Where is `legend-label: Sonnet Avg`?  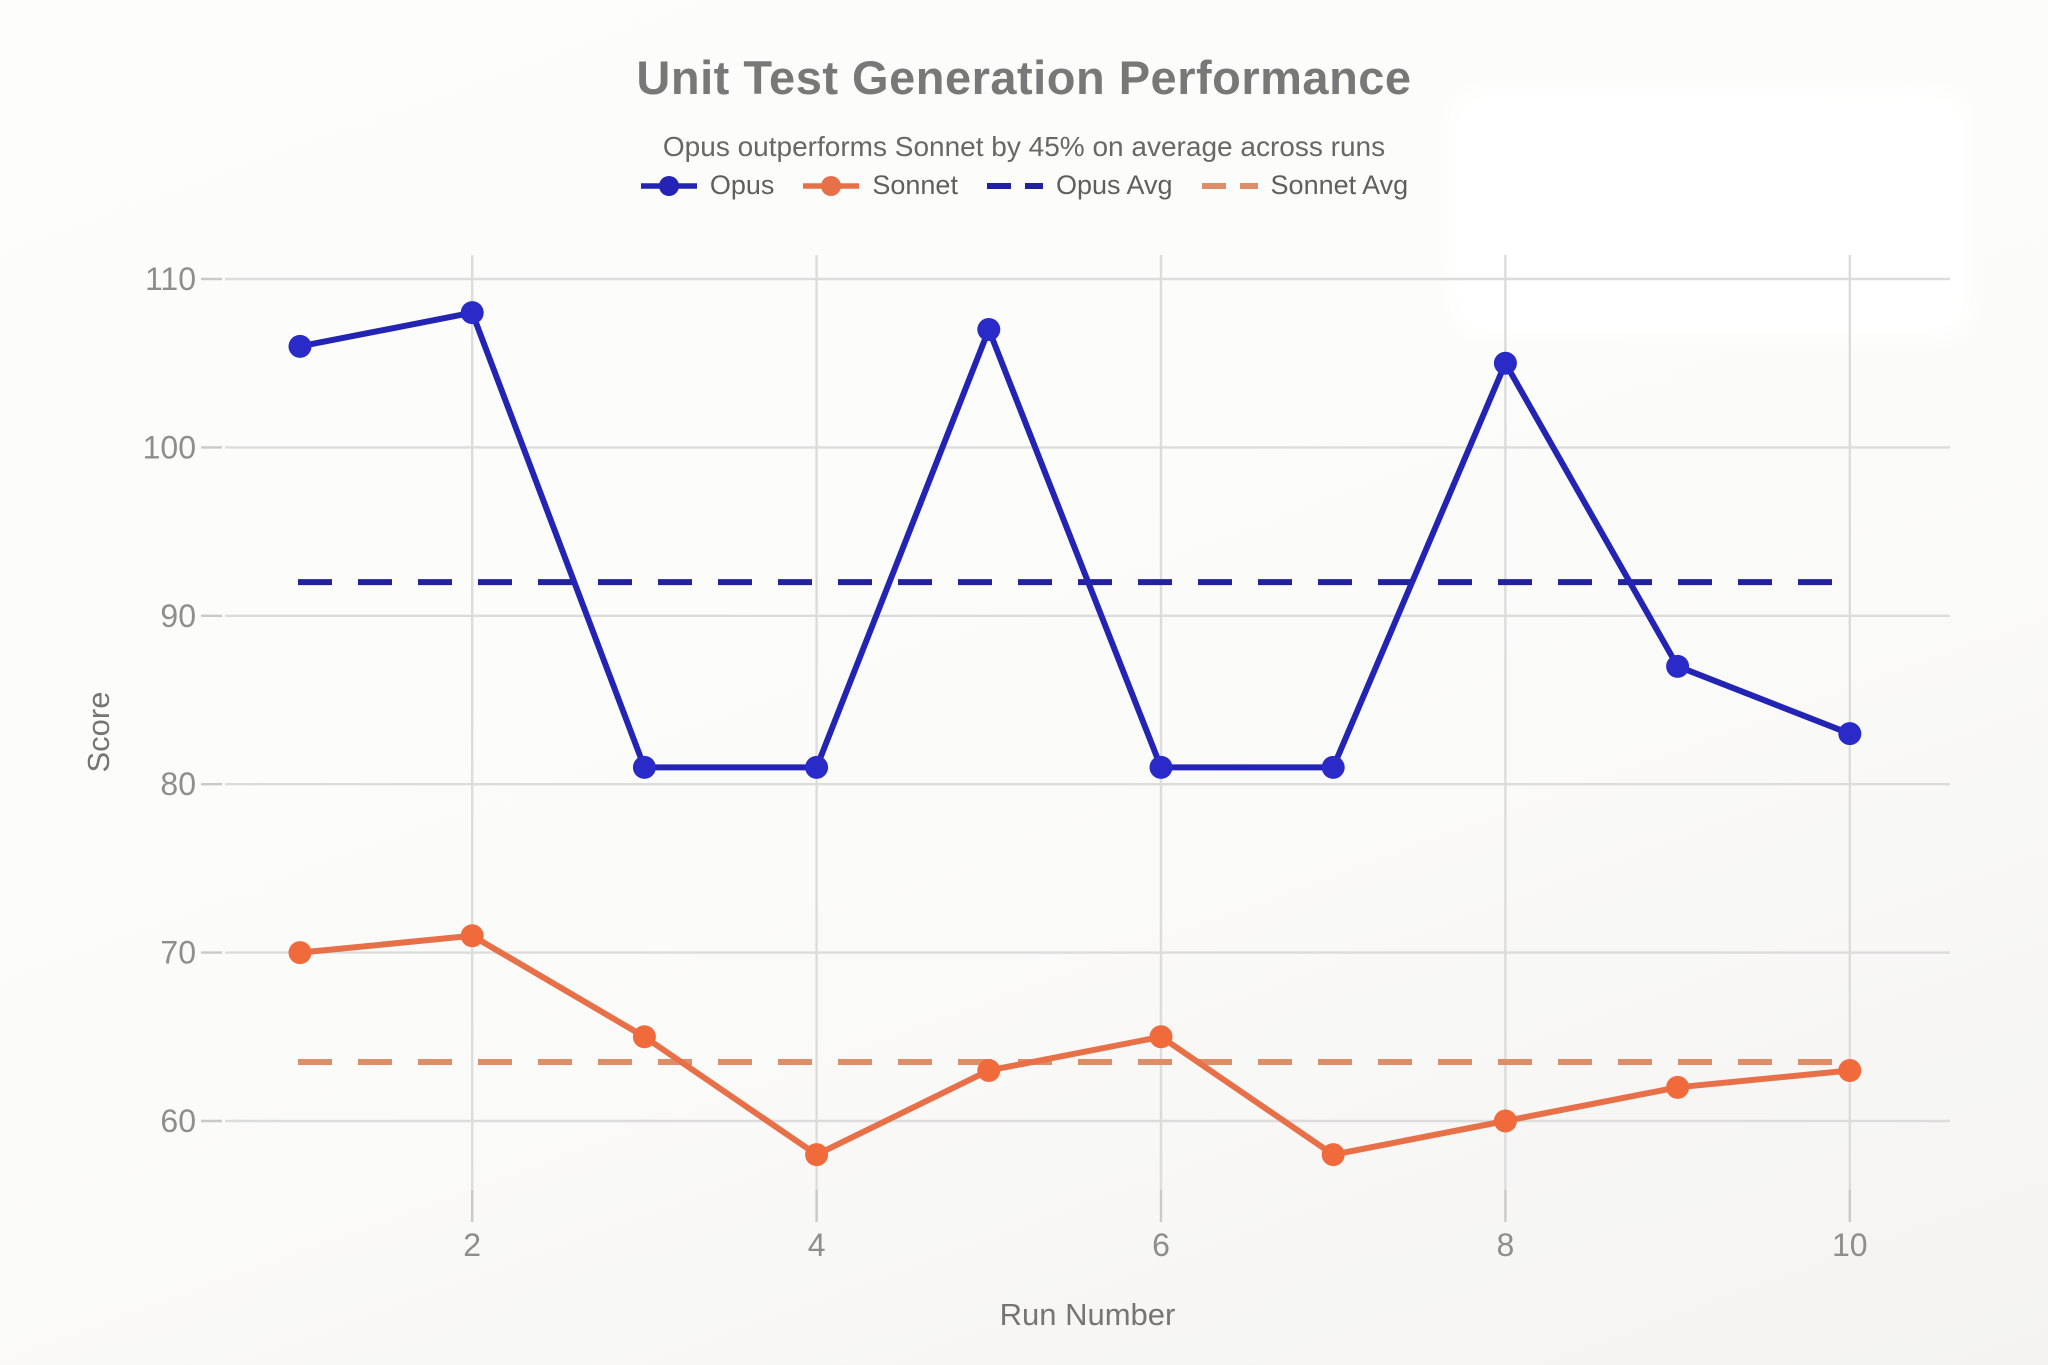
legend-label: Sonnet Avg is located at coordinates (1339, 185).